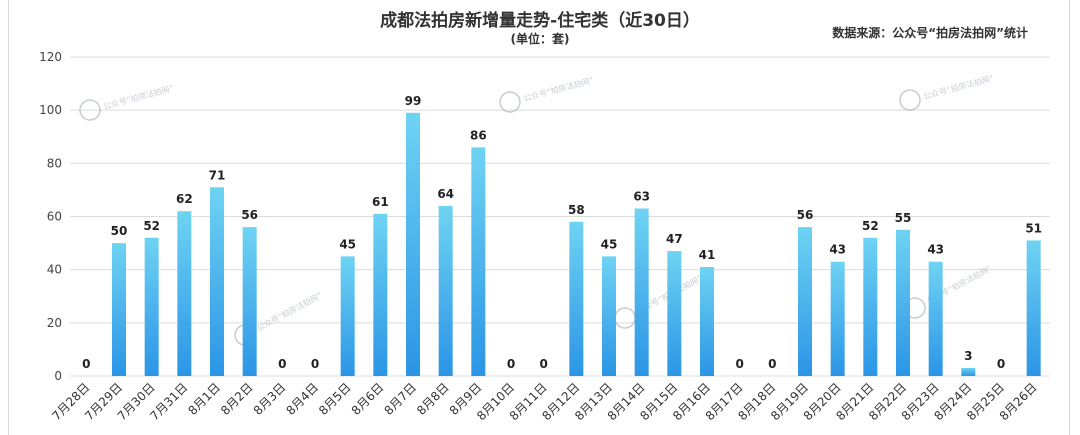 This screenshot has width=1080, height=435. I want to click on bar-8月22日, so click(903, 302).